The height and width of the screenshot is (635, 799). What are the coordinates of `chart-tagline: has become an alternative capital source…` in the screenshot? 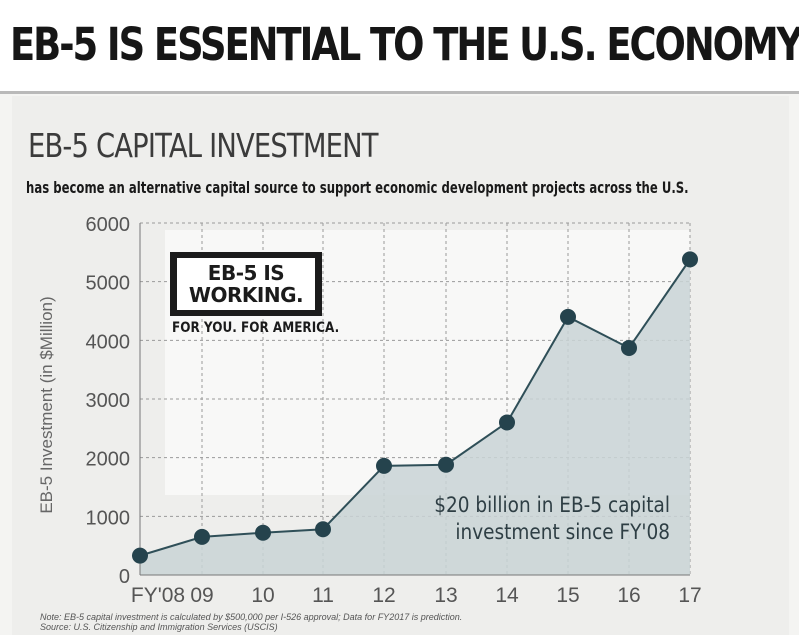 It's located at (357, 187).